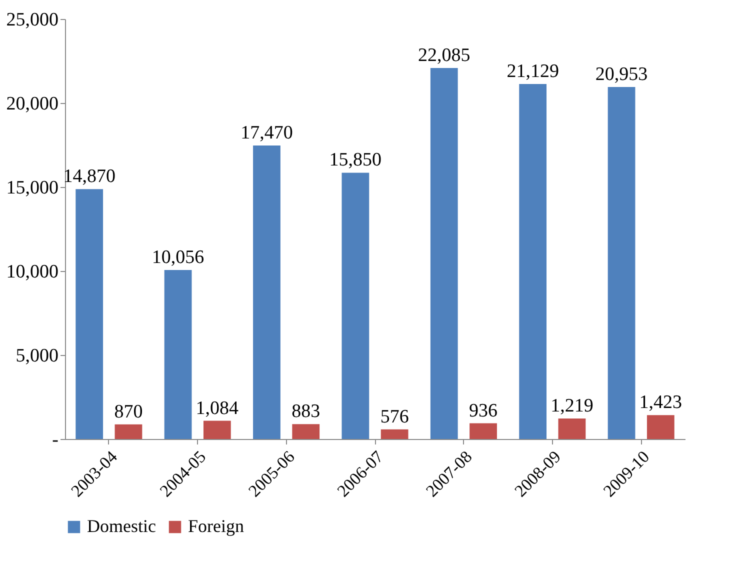 This screenshot has width=743, height=578. What do you see at coordinates (178, 257) in the screenshot?
I see `data-label: 10,056` at bounding box center [178, 257].